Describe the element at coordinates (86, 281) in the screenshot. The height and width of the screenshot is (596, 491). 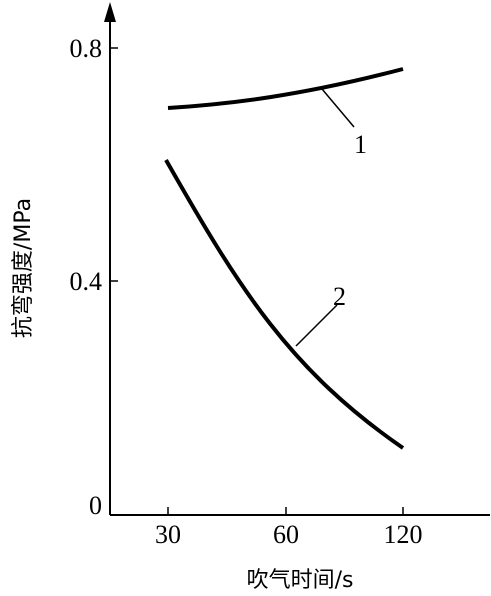
I see `y-tick-label-0.4: 0.4` at that location.